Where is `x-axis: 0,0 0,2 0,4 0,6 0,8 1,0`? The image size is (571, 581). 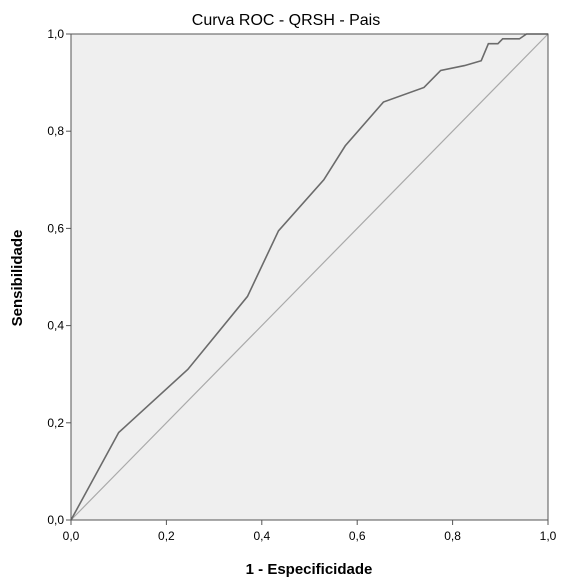 x-axis: 0,0 0,2 0,4 0,6 0,8 1,0 is located at coordinates (310, 531).